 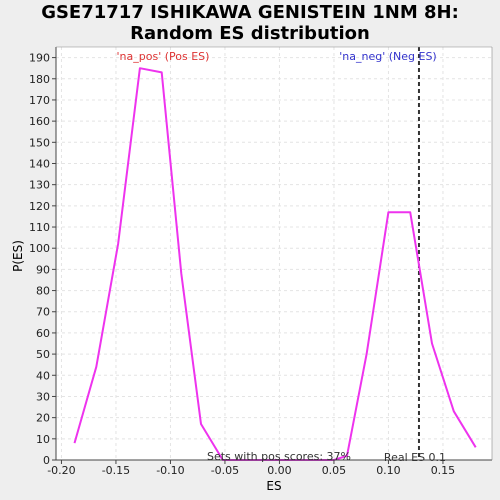 What do you see at coordinates (334, 470) in the screenshot?
I see `x-tick-label-5: 0.05` at bounding box center [334, 470].